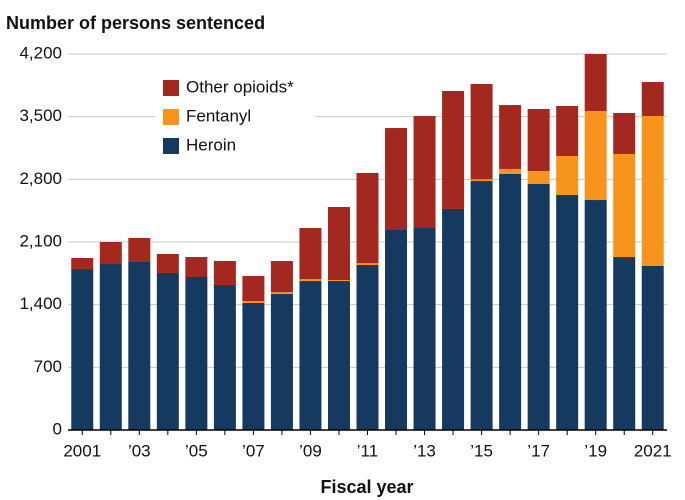 The image size is (685, 500). What do you see at coordinates (253, 450) in the screenshot?
I see `x-tick-label: ’07` at bounding box center [253, 450].